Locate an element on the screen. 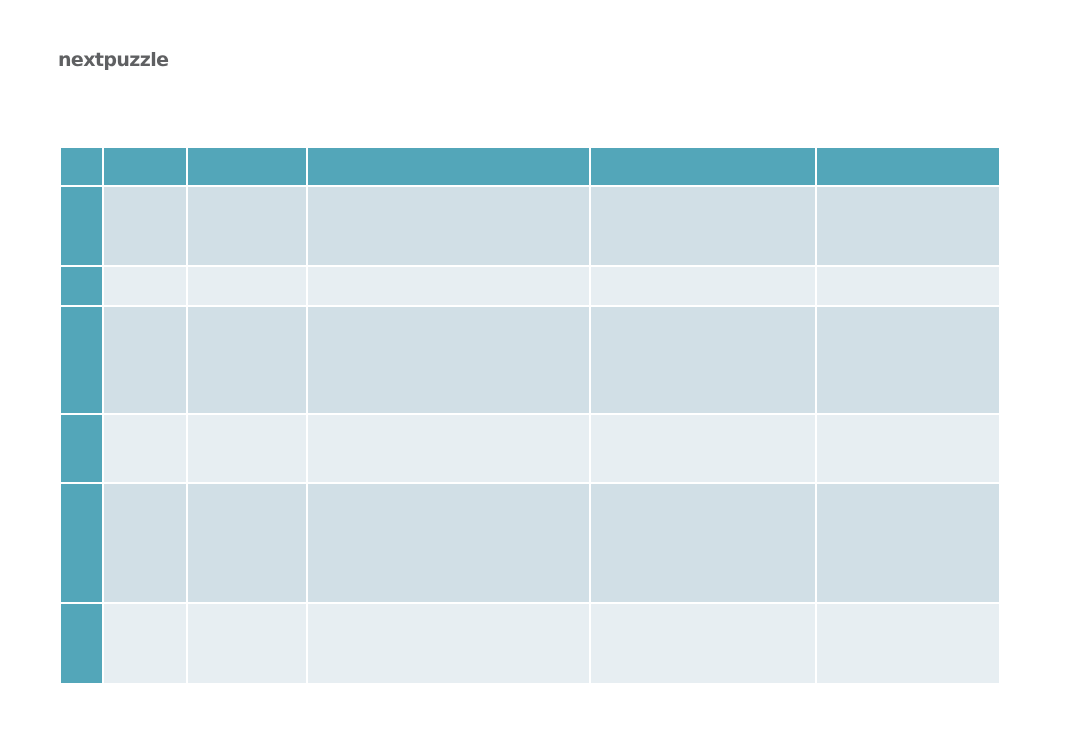 Image resolution: width=1083 pixels, height=750 pixels. nextpuzzle-logo: nextpuzzle is located at coordinates (113, 60).